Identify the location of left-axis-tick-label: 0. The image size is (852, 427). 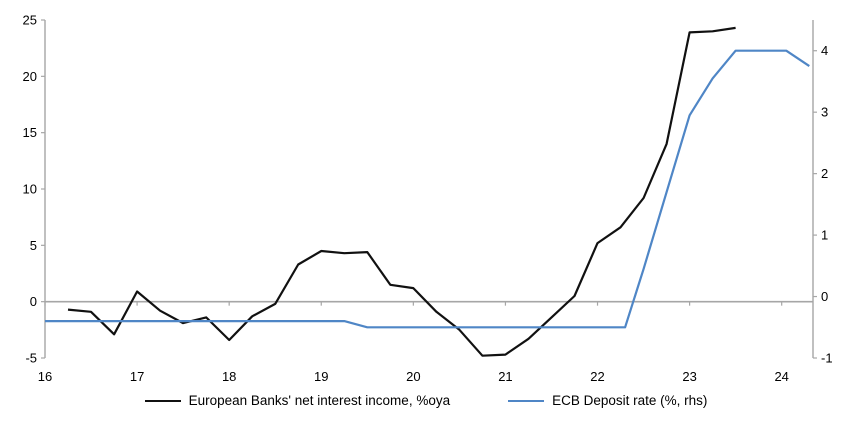
(33, 301).